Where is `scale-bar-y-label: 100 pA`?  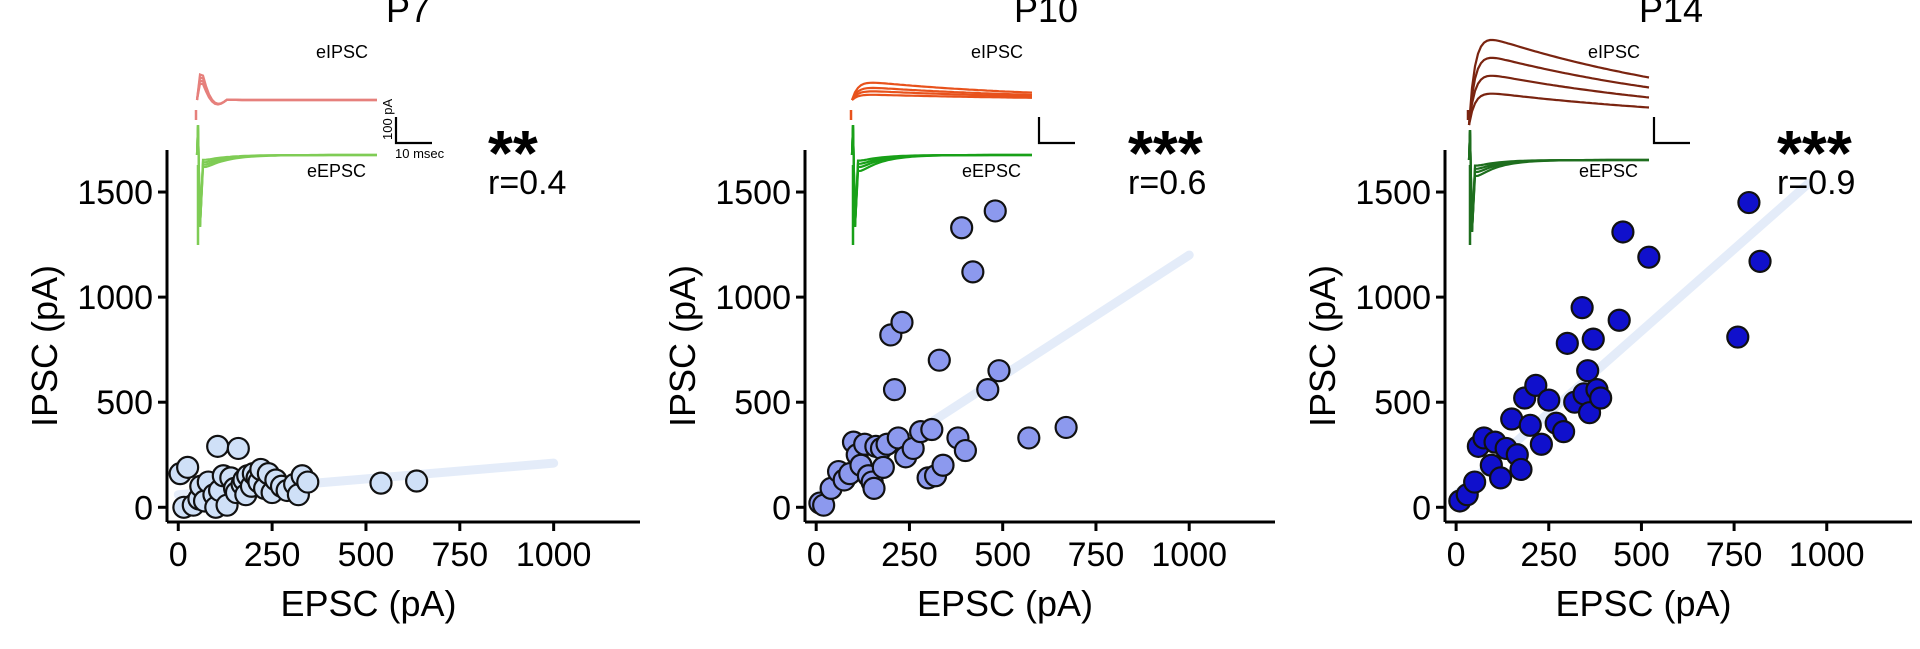 scale-bar-y-label: 100 pA is located at coordinates (387, 119).